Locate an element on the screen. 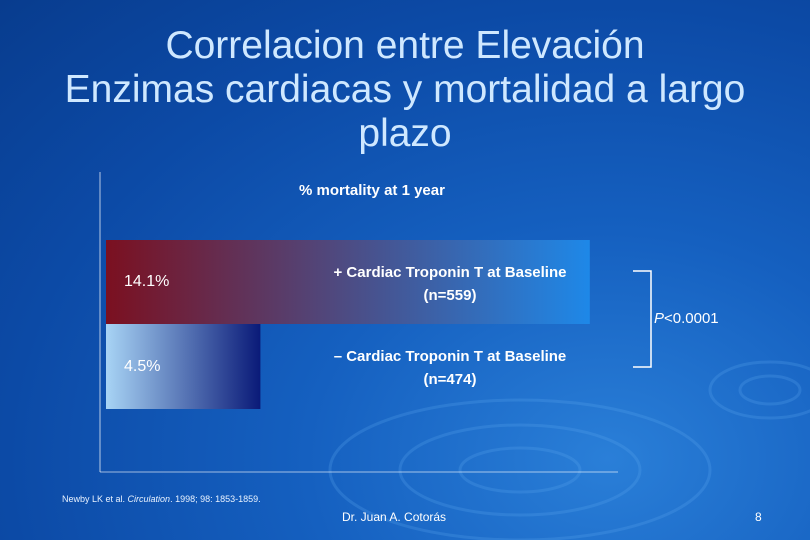 The image size is (810, 540). citation-details: . 1998; 98: 1853-1859. is located at coordinates (215, 499).